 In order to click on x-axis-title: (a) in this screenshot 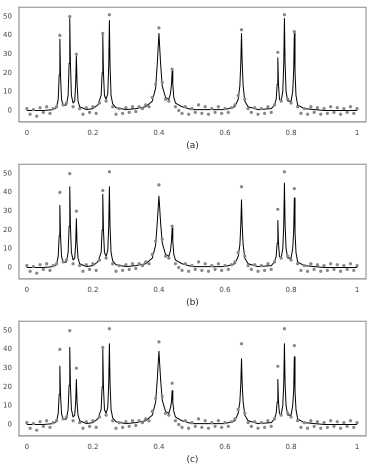, I will do `click(192, 145)`.